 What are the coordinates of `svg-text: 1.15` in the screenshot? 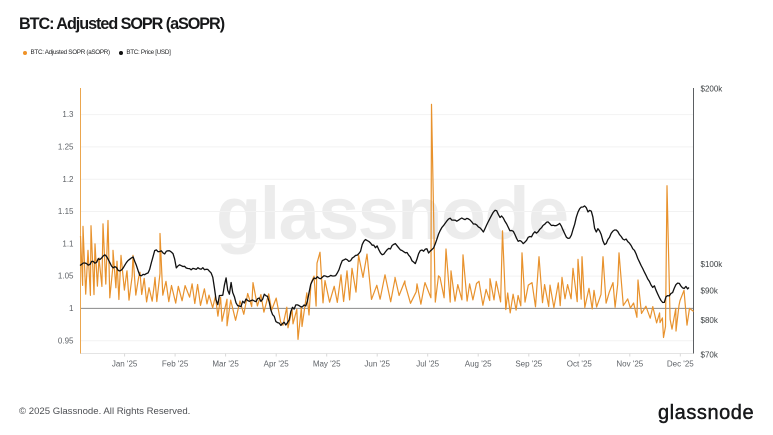 It's located at (66, 211).